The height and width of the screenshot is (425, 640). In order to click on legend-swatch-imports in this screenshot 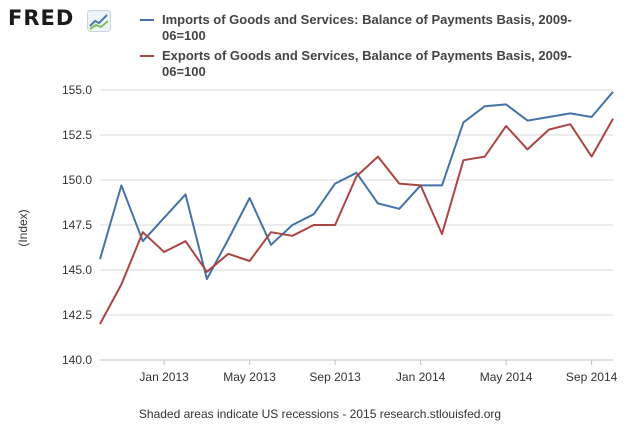, I will do `click(147, 20)`.